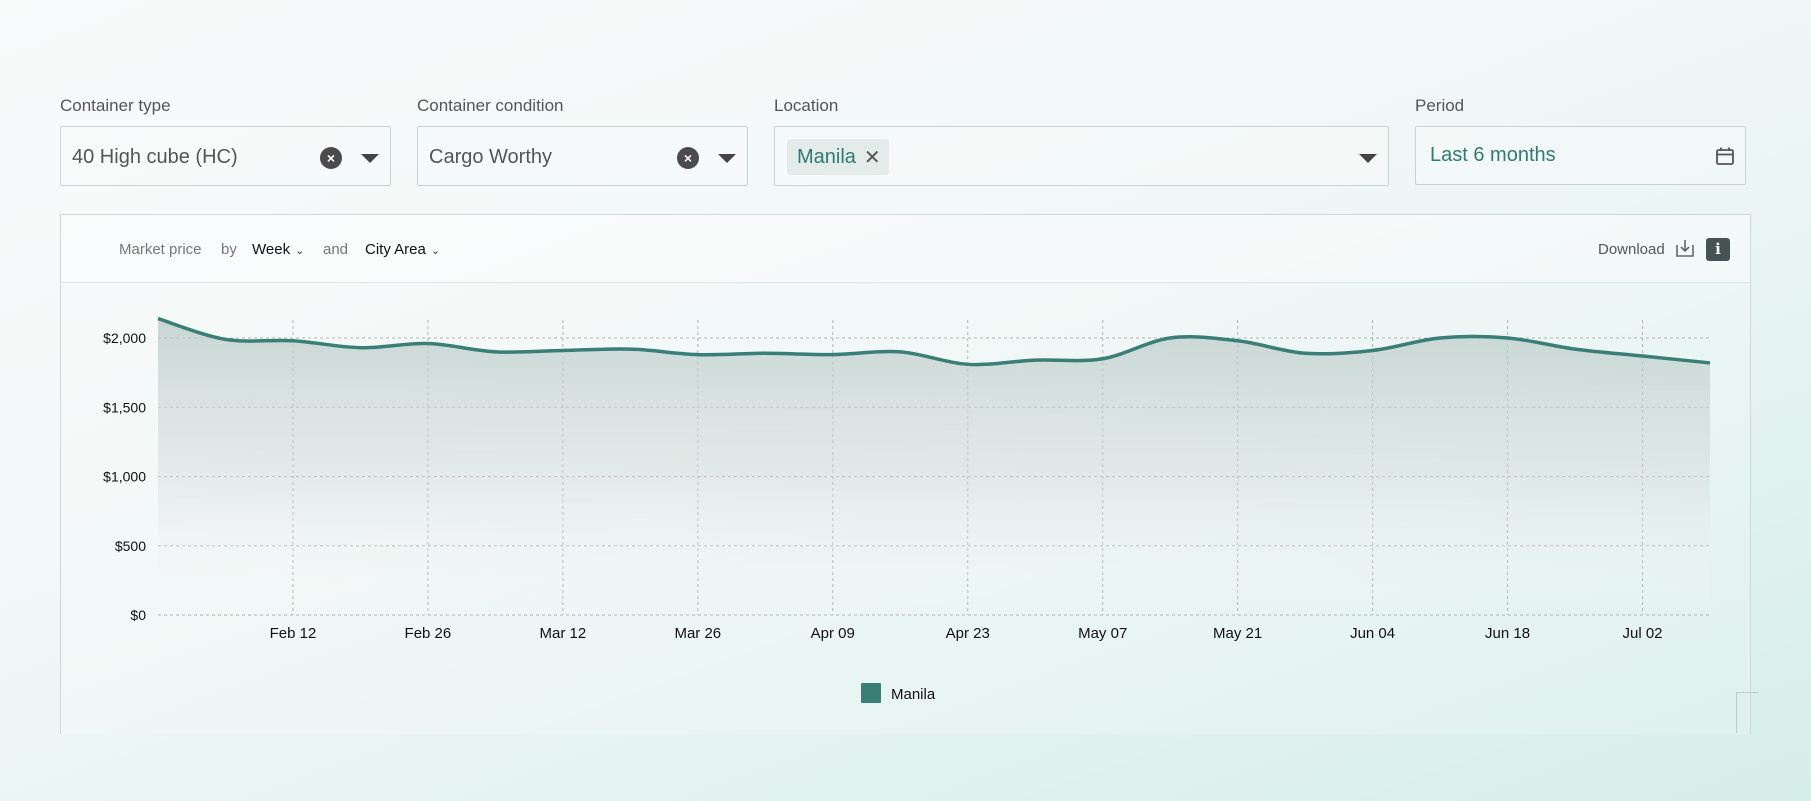 The height and width of the screenshot is (801, 1811). Describe the element at coordinates (697, 633) in the screenshot. I see `x-tick-label: Mar 26` at that location.